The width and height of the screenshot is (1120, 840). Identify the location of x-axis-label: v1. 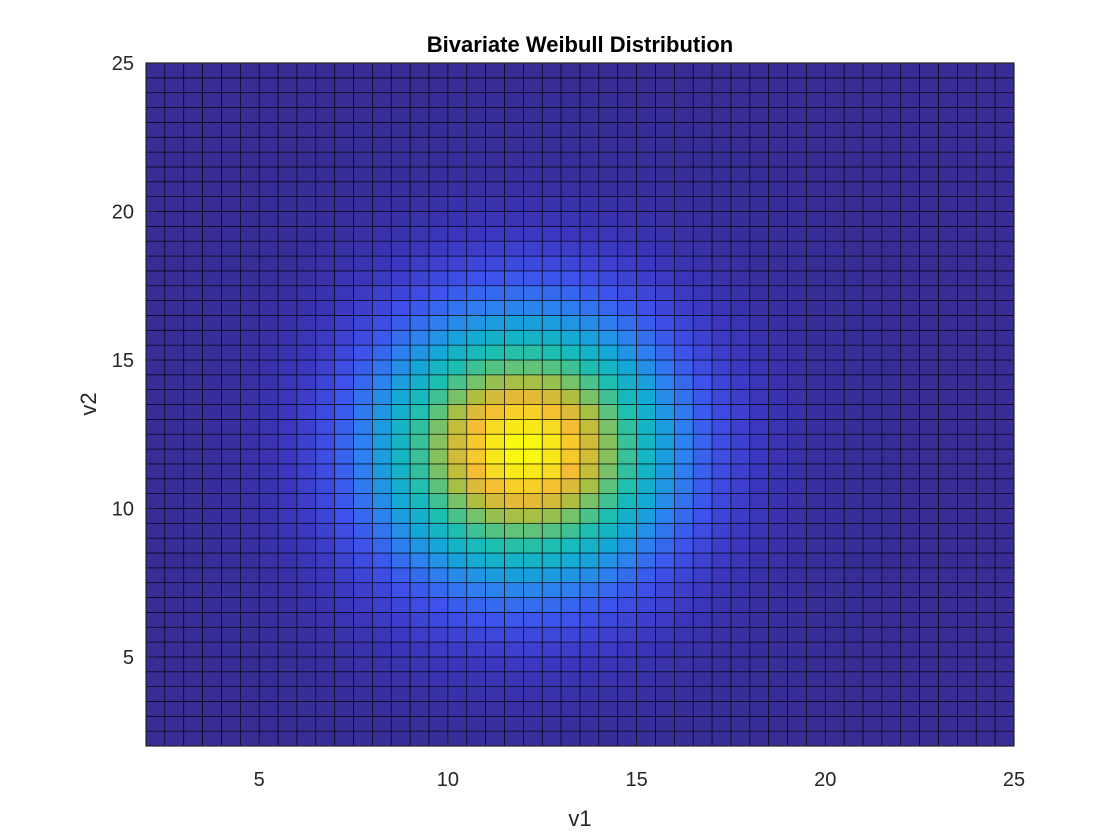
(579, 818).